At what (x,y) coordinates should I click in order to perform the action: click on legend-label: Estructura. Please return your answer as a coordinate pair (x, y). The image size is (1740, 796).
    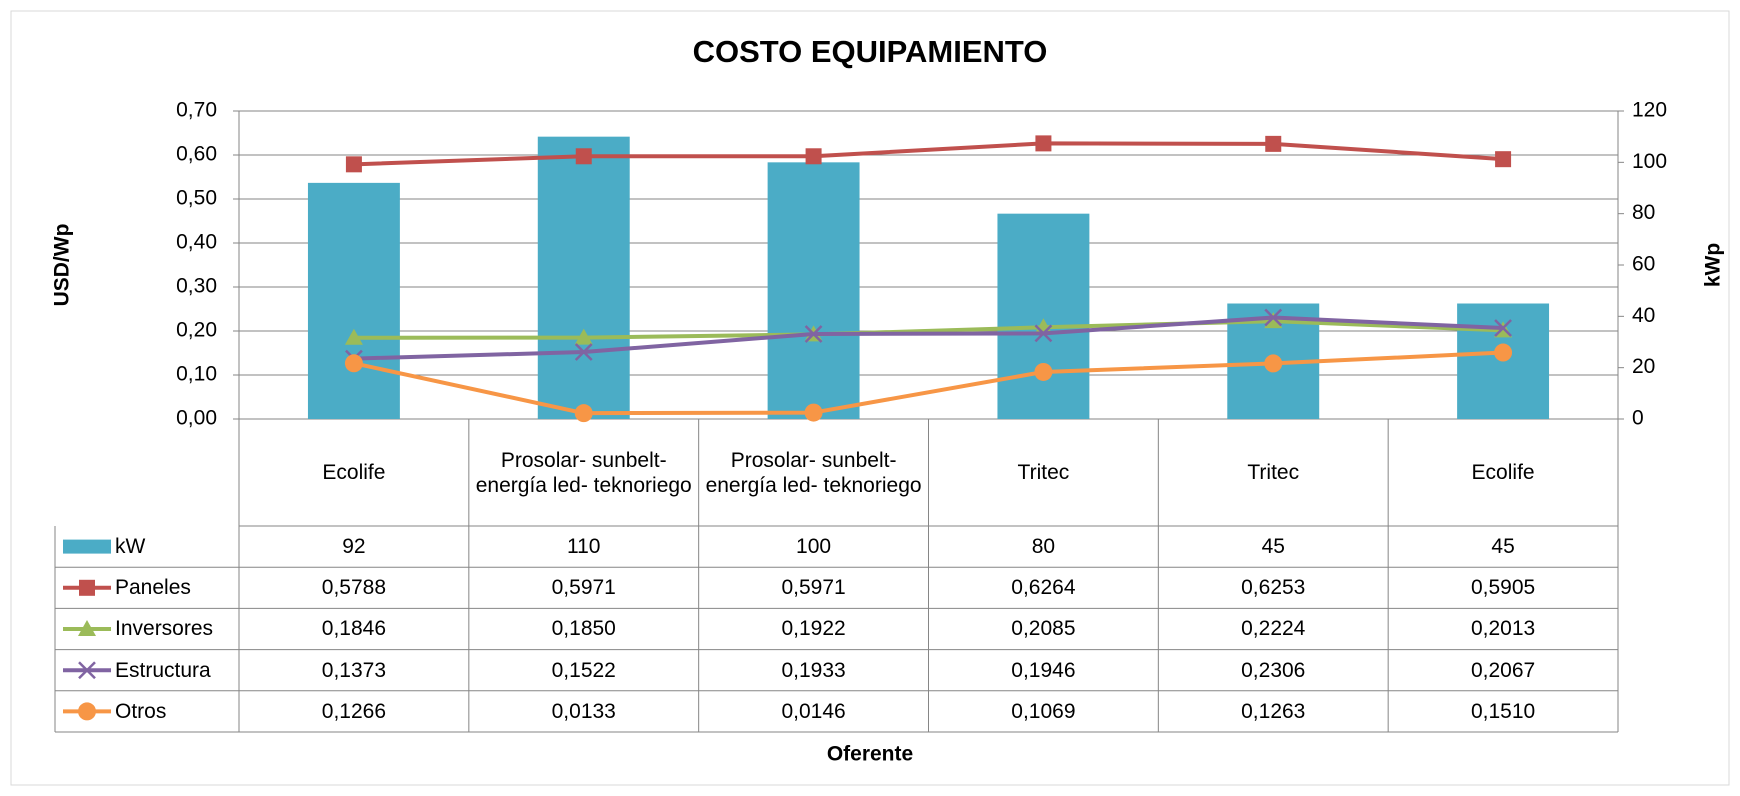
    Looking at the image, I should click on (163, 670).